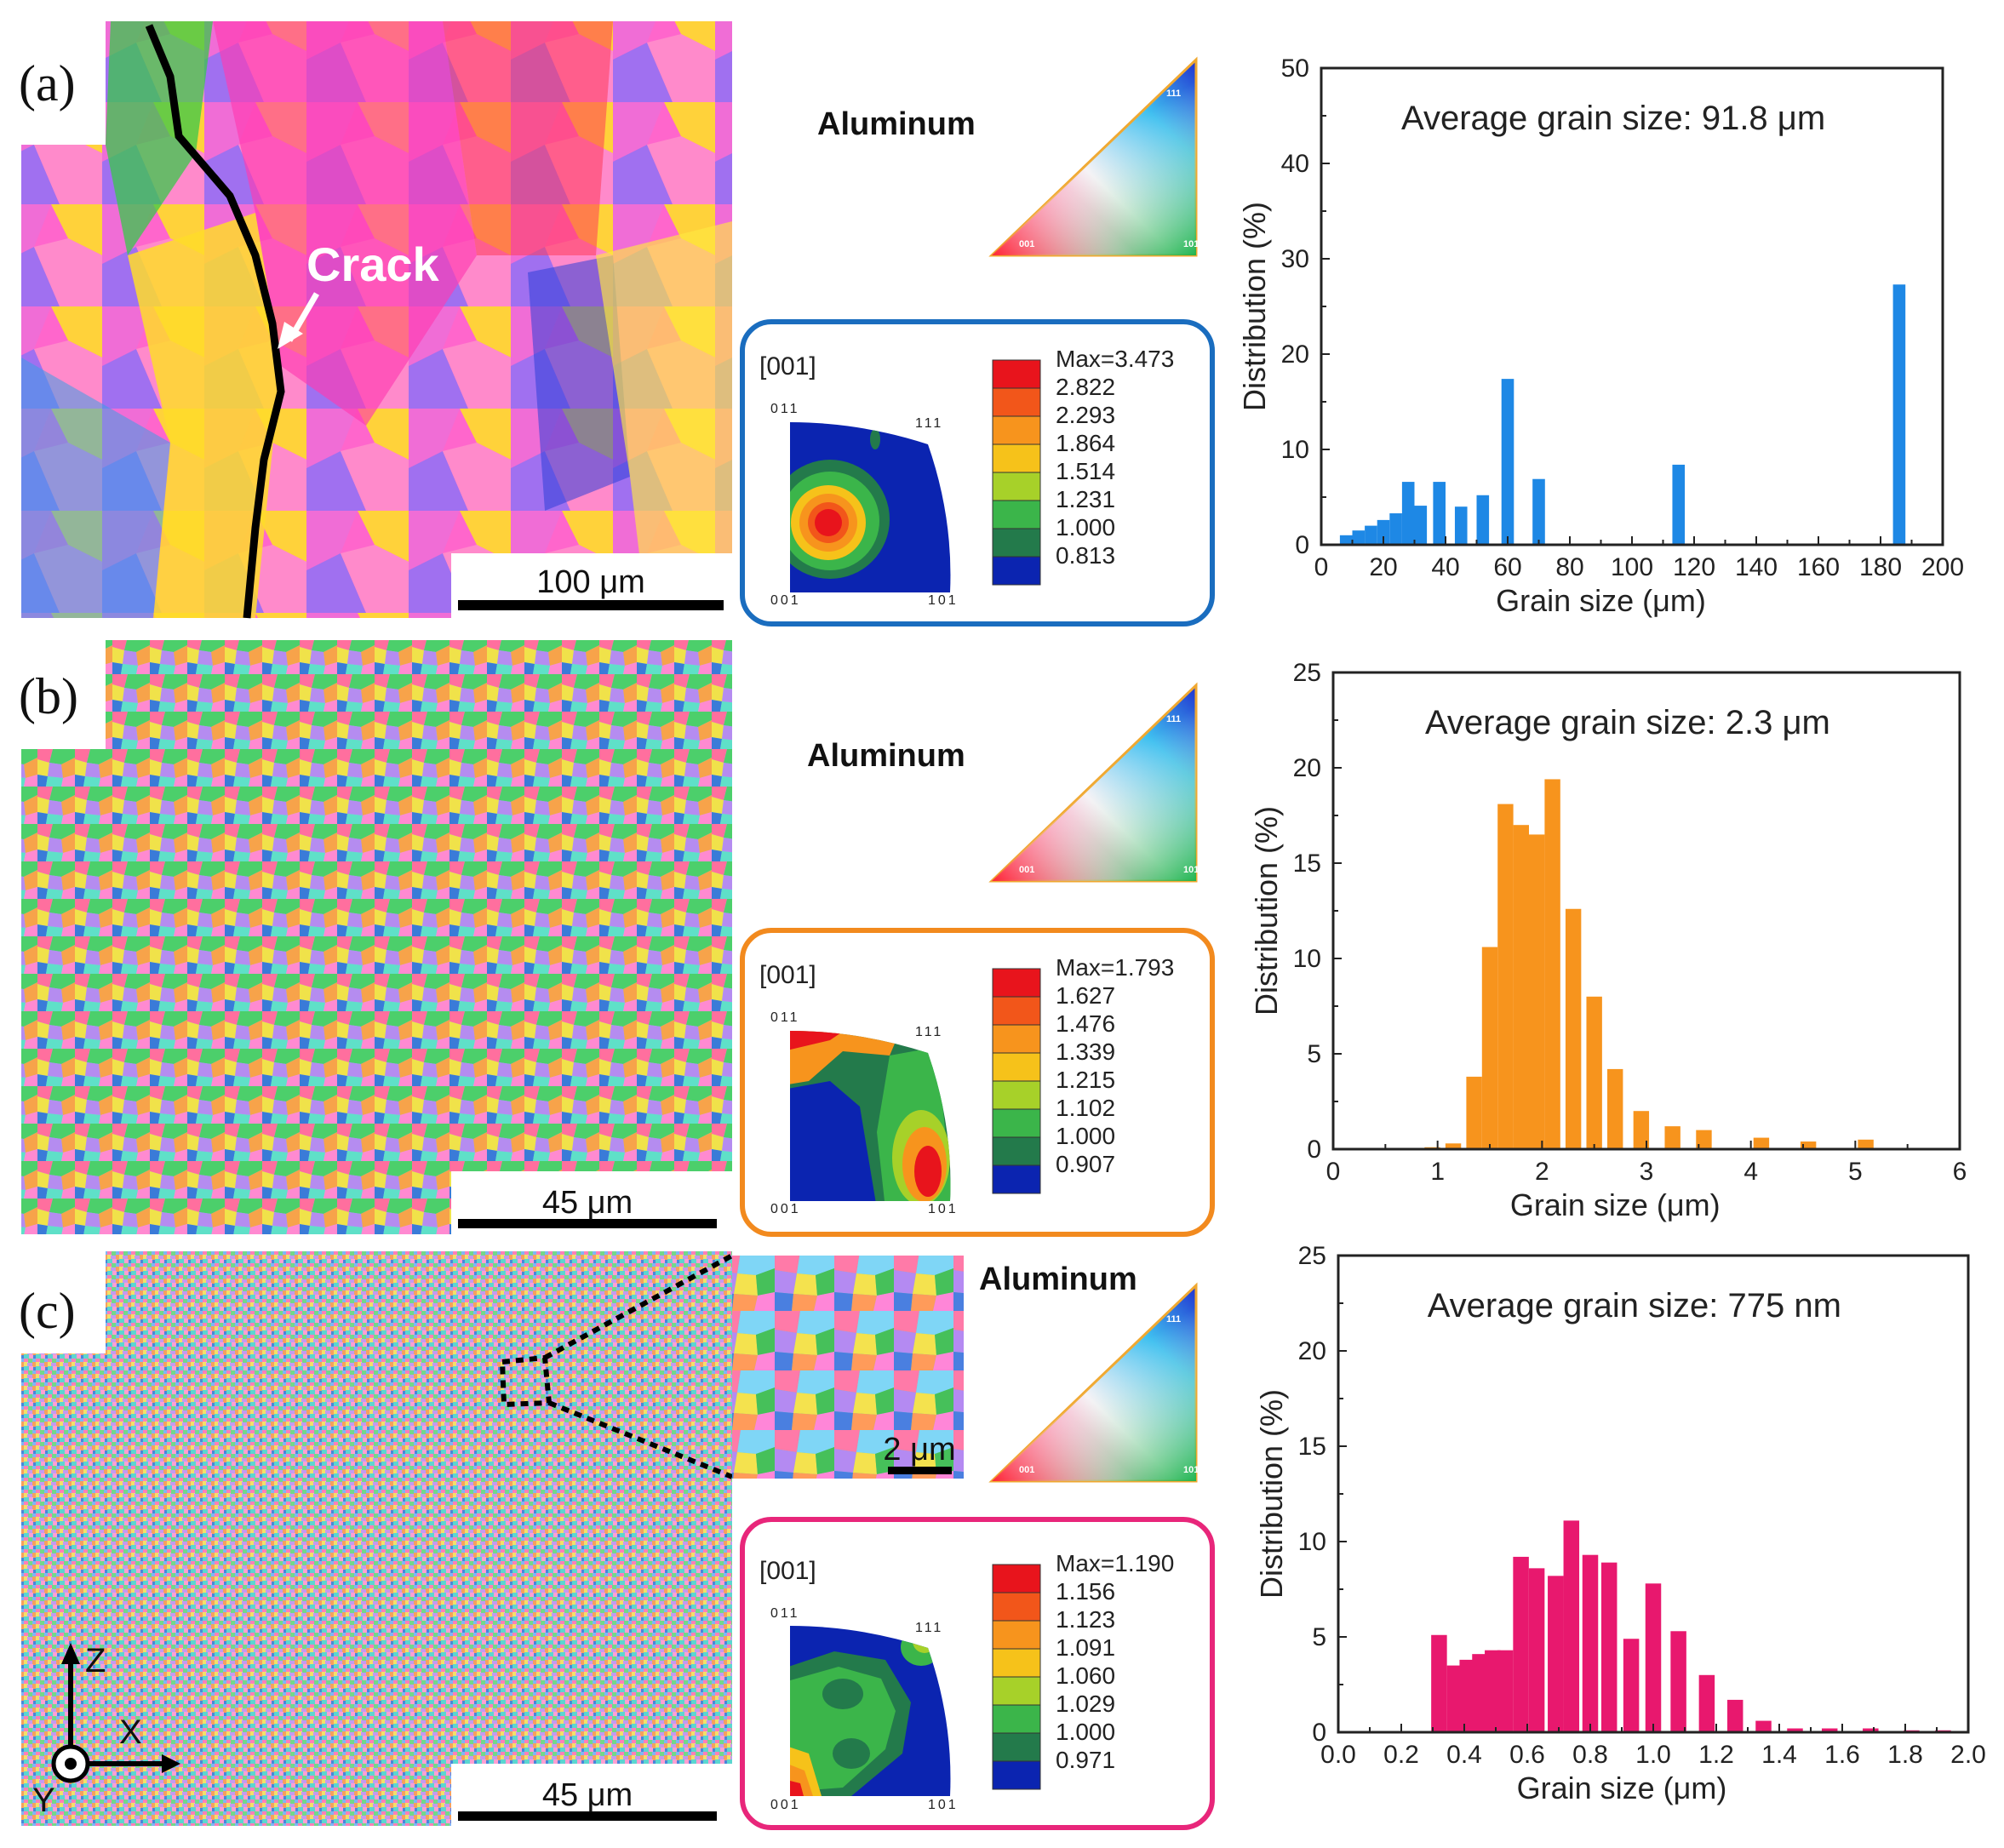 The image size is (2004, 1848). What do you see at coordinates (1086, 499) in the screenshot?
I see `colorbar-legend-value: 1.231` at bounding box center [1086, 499].